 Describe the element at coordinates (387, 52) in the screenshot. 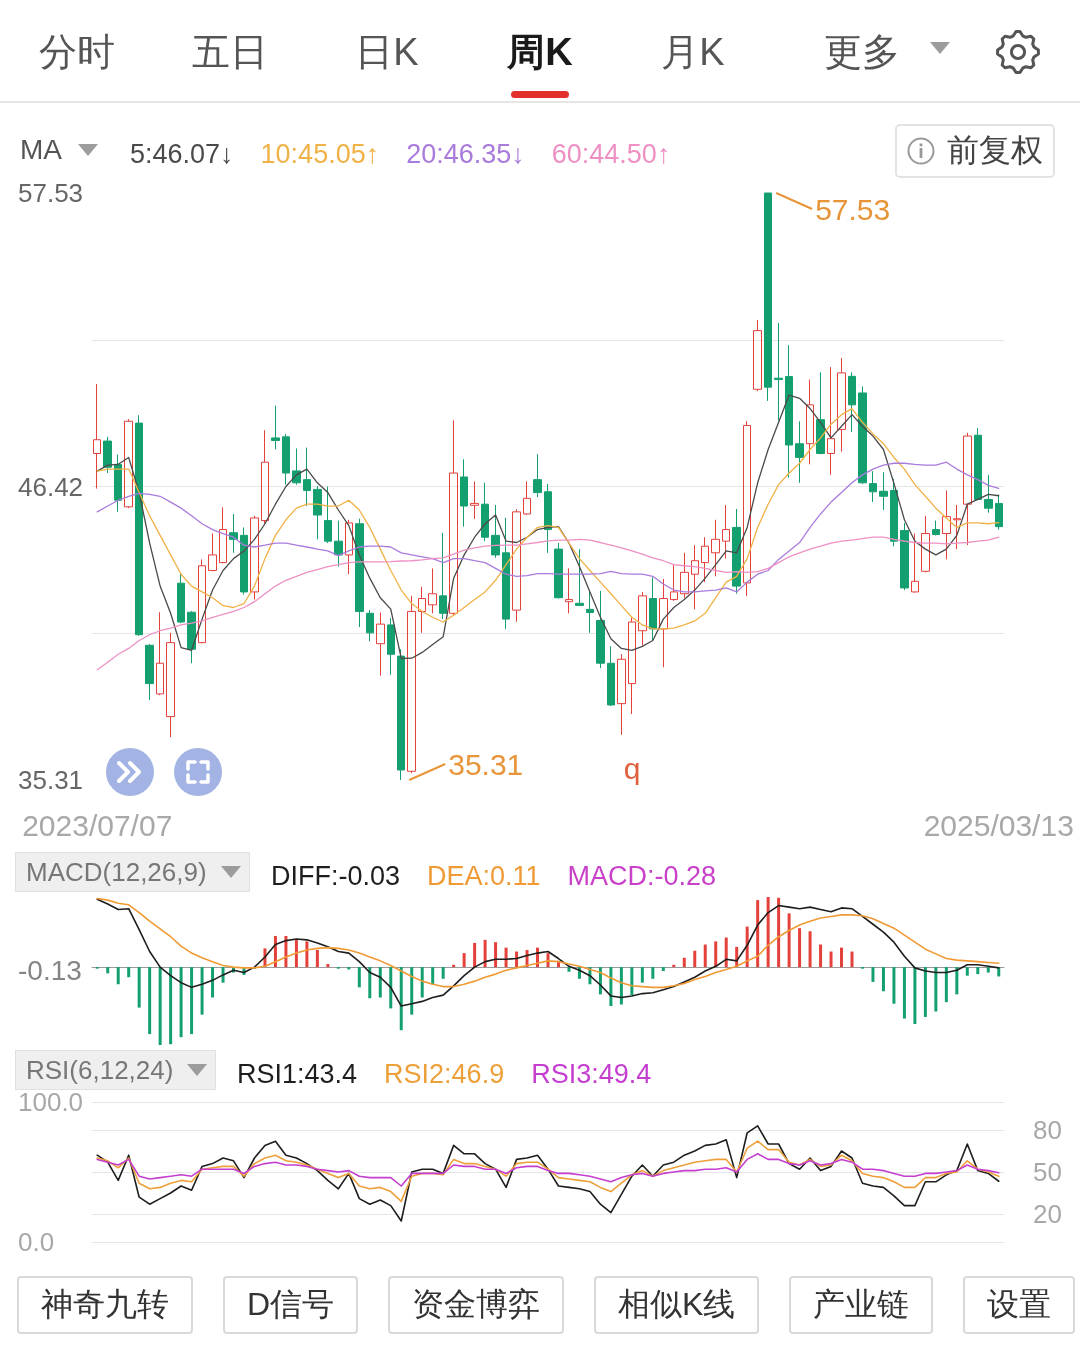

I see `text: 日K` at that location.